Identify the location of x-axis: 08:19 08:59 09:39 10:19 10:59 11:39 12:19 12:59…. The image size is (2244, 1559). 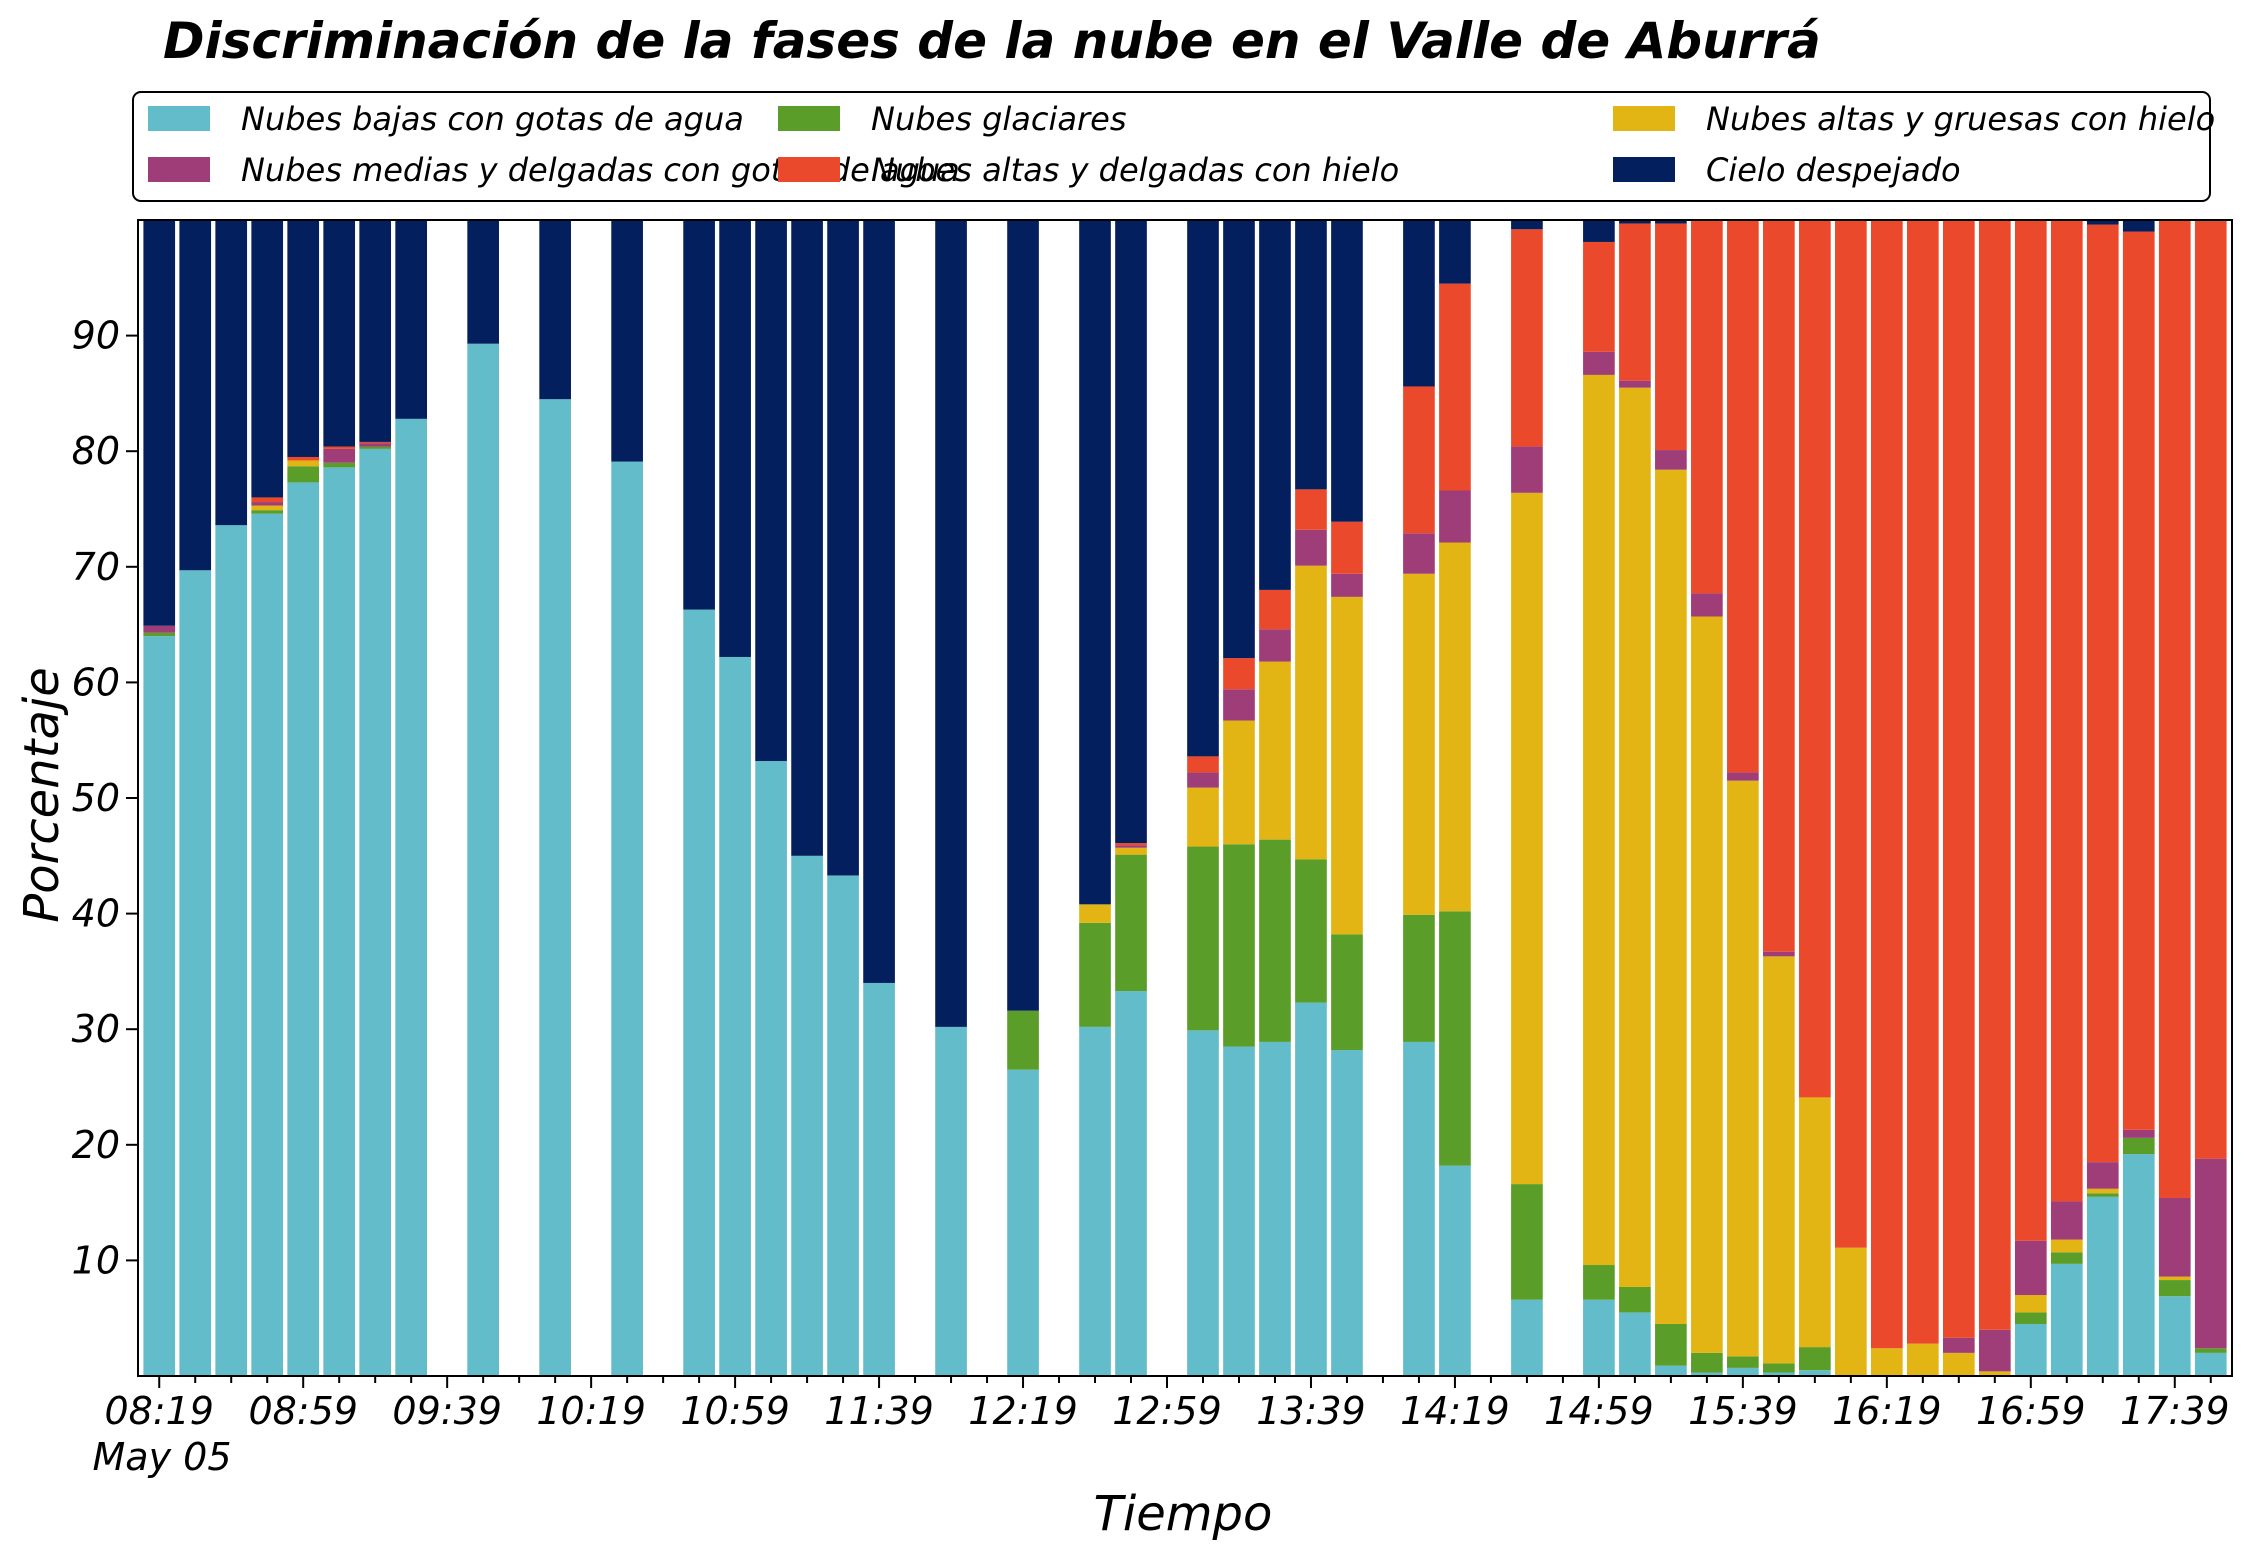
(1167, 1404).